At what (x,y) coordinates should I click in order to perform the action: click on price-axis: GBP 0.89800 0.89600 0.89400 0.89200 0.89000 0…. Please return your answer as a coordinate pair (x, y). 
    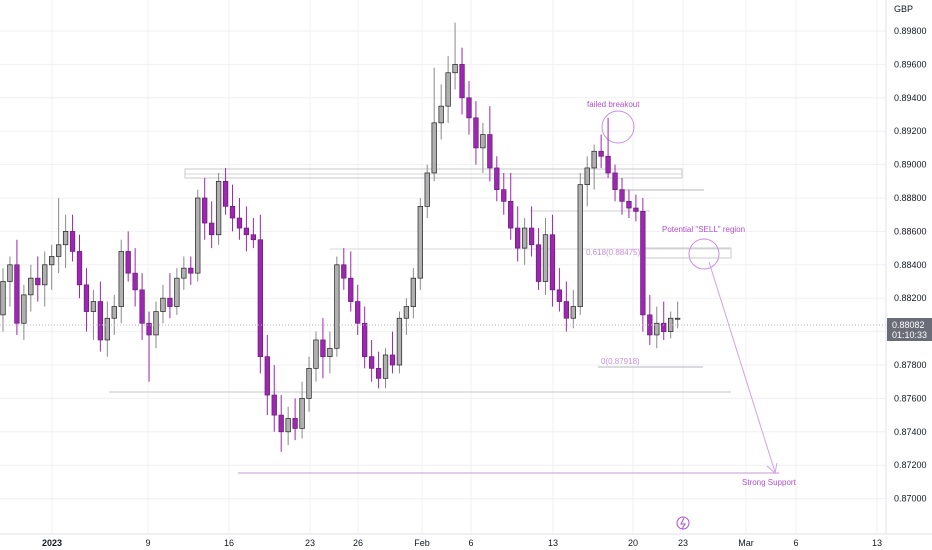
    Looking at the image, I should click on (908, 267).